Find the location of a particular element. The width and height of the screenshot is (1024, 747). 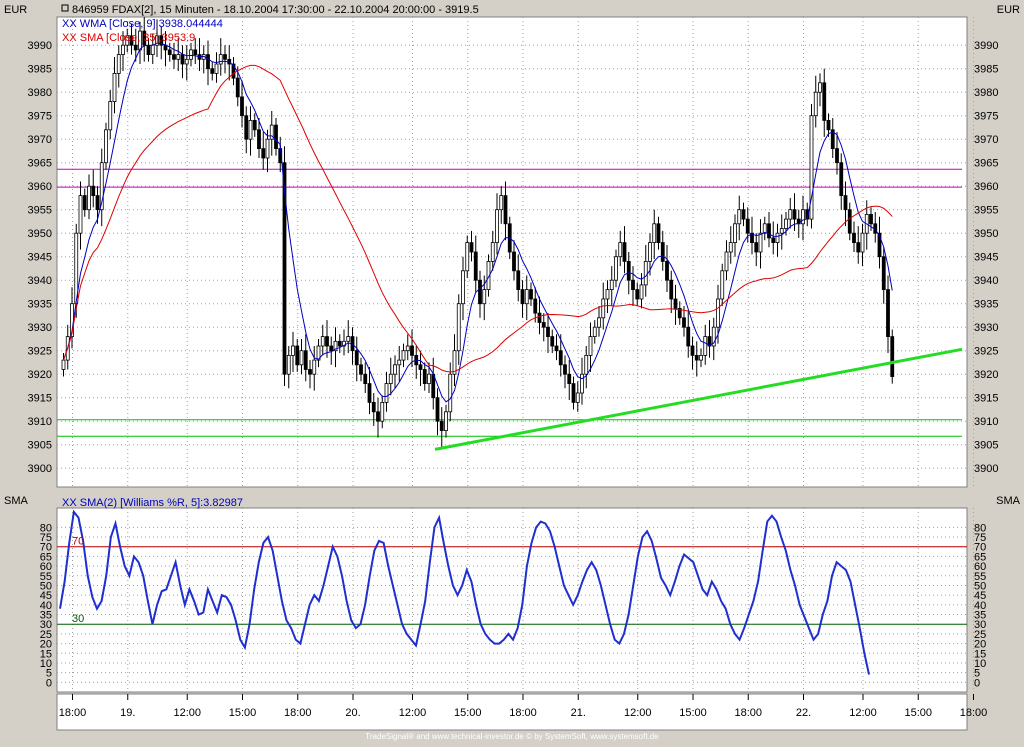

price-tick-left: 3980 is located at coordinates (40, 93).